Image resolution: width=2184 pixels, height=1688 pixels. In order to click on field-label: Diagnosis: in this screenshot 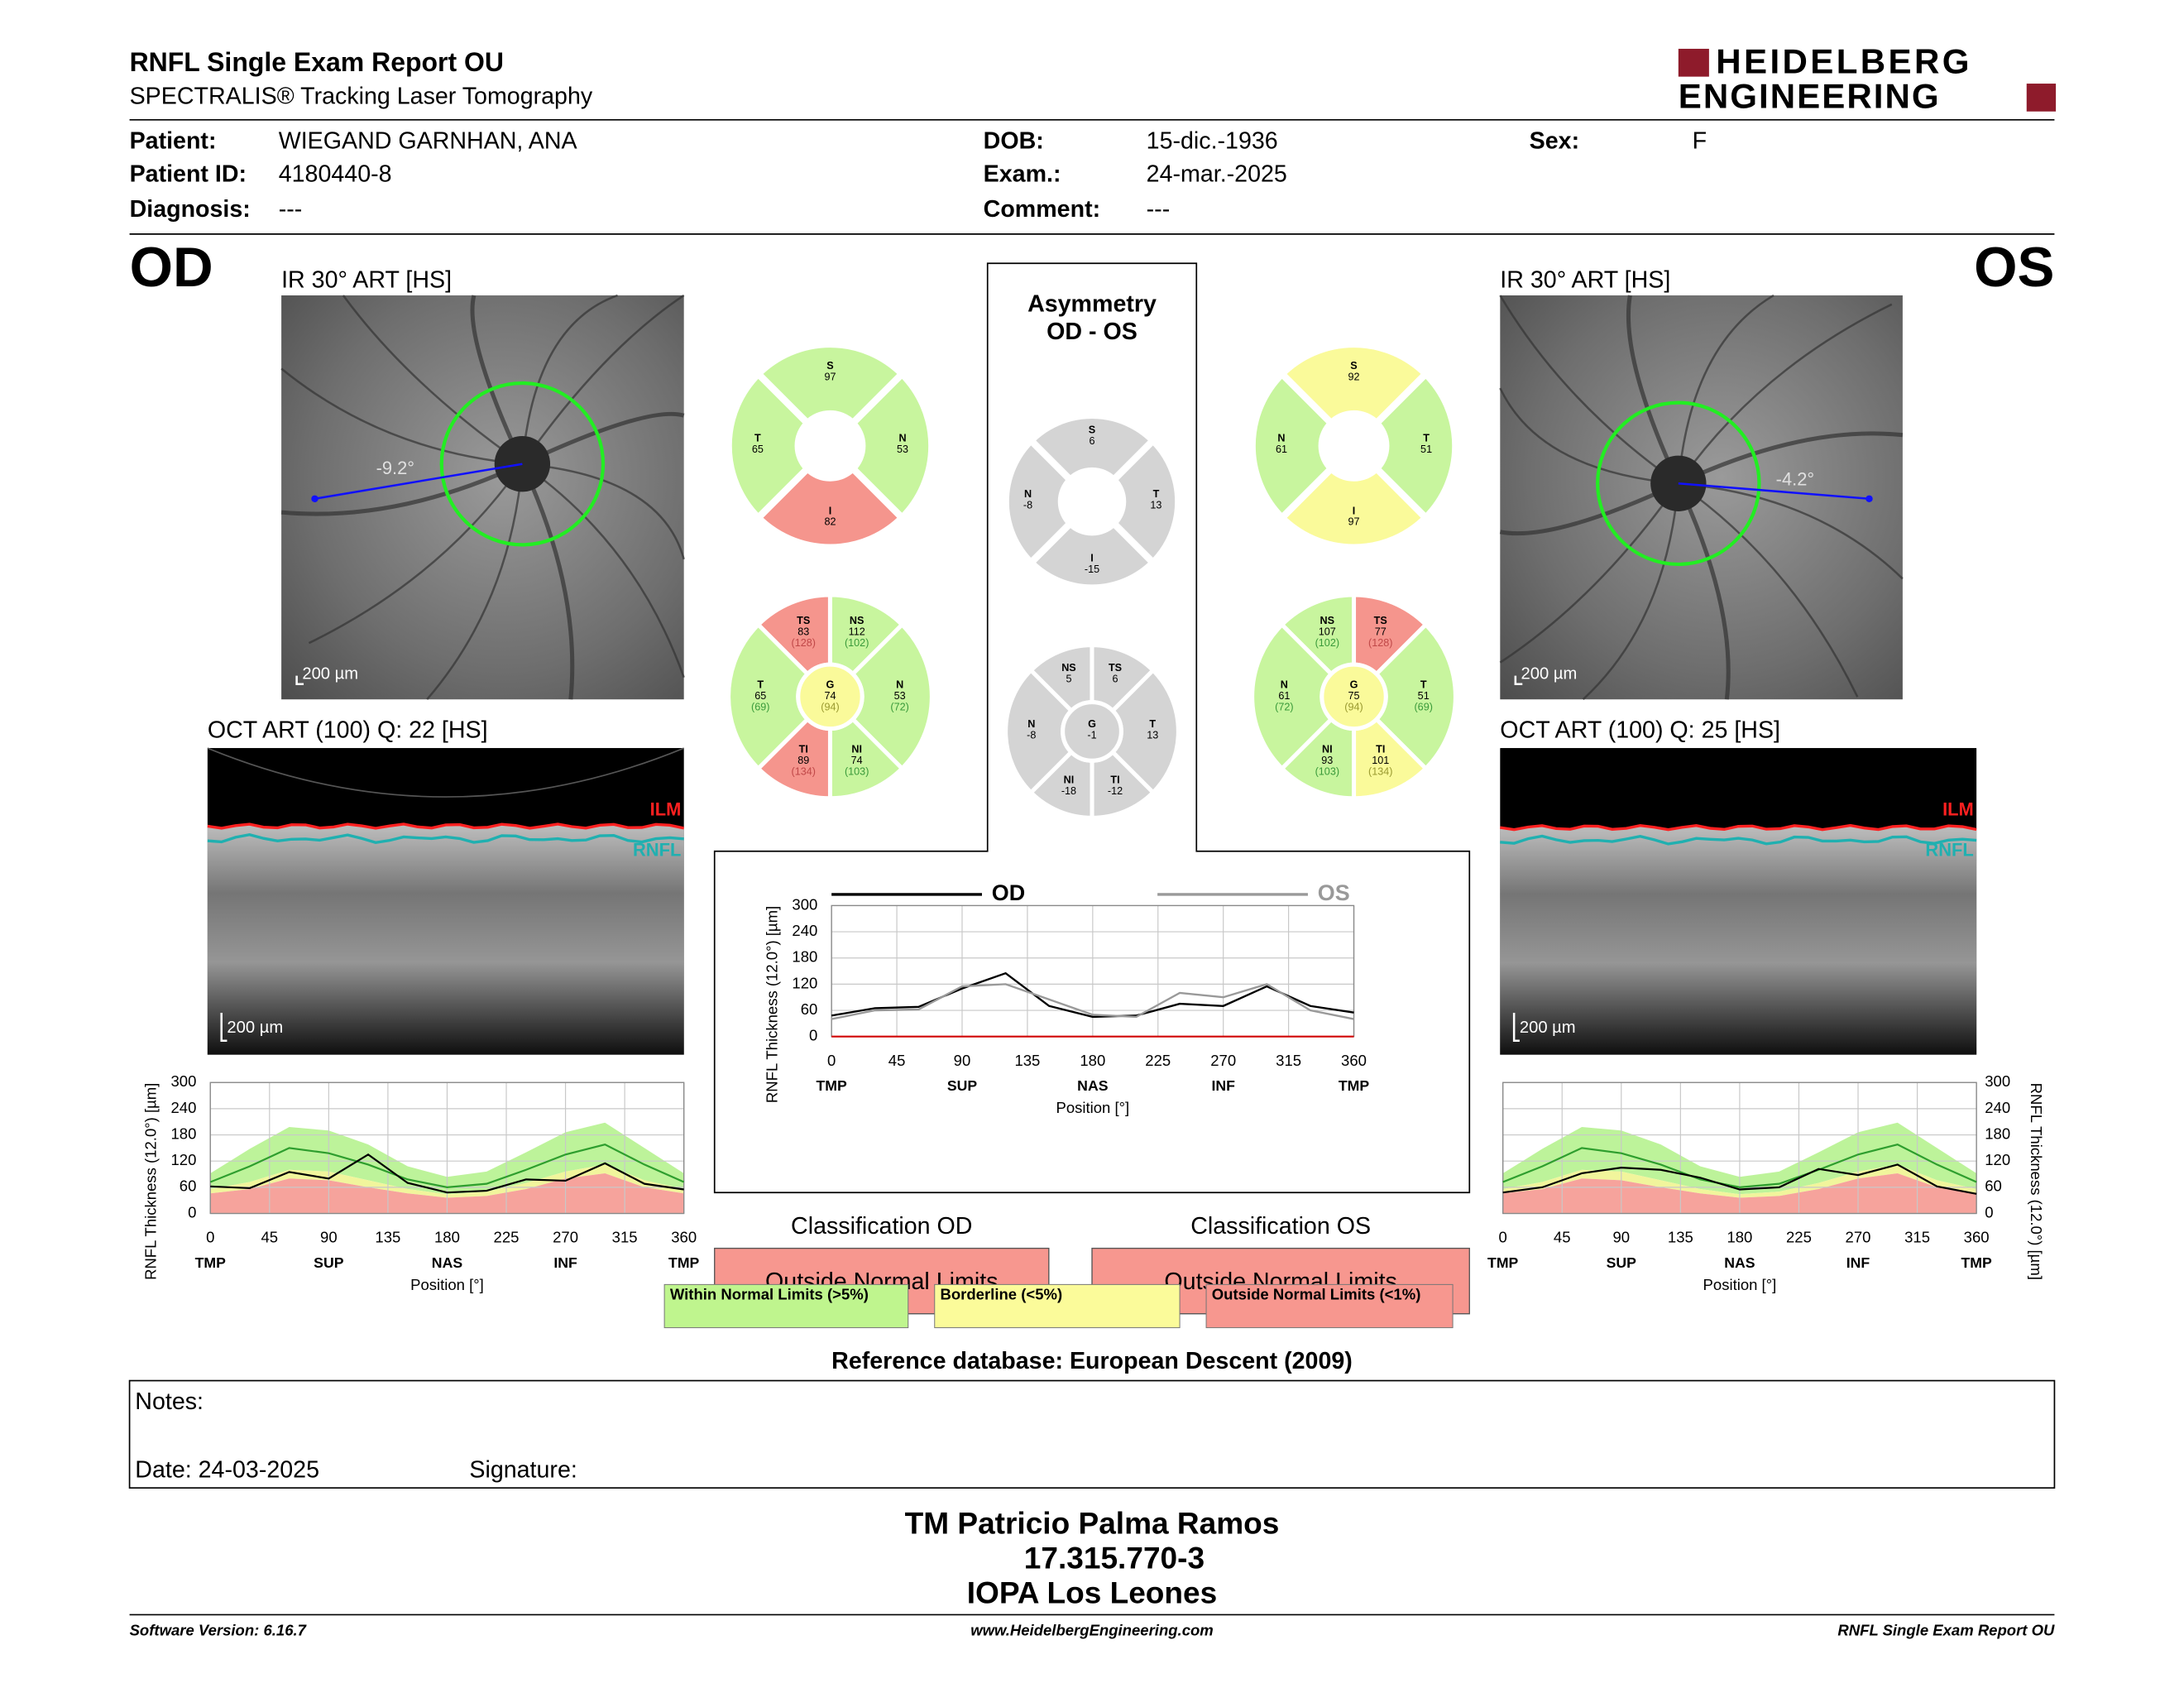, I will do `click(190, 209)`.